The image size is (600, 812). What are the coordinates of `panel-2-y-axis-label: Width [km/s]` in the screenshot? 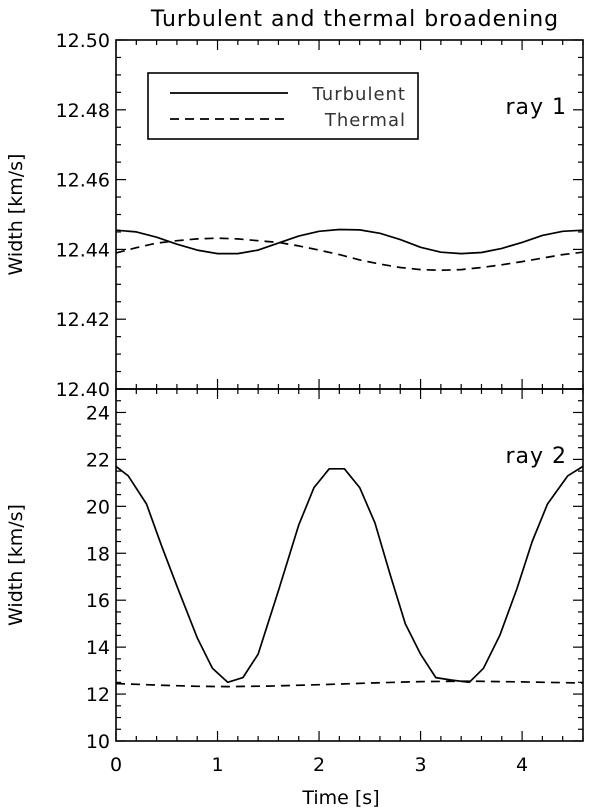 It's located at (16, 565).